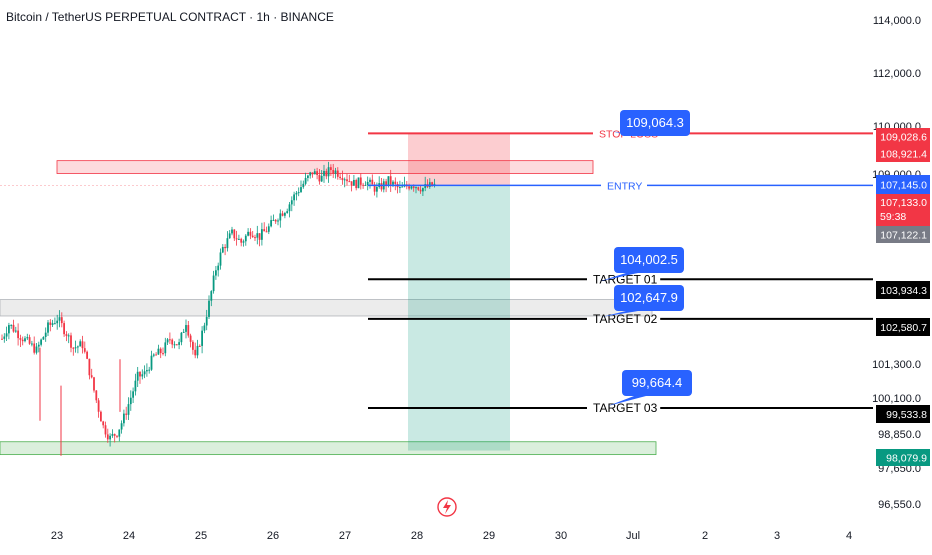 The height and width of the screenshot is (555, 932). Describe the element at coordinates (650, 388) in the screenshot. I see `price-callout: 99,664.4` at that location.